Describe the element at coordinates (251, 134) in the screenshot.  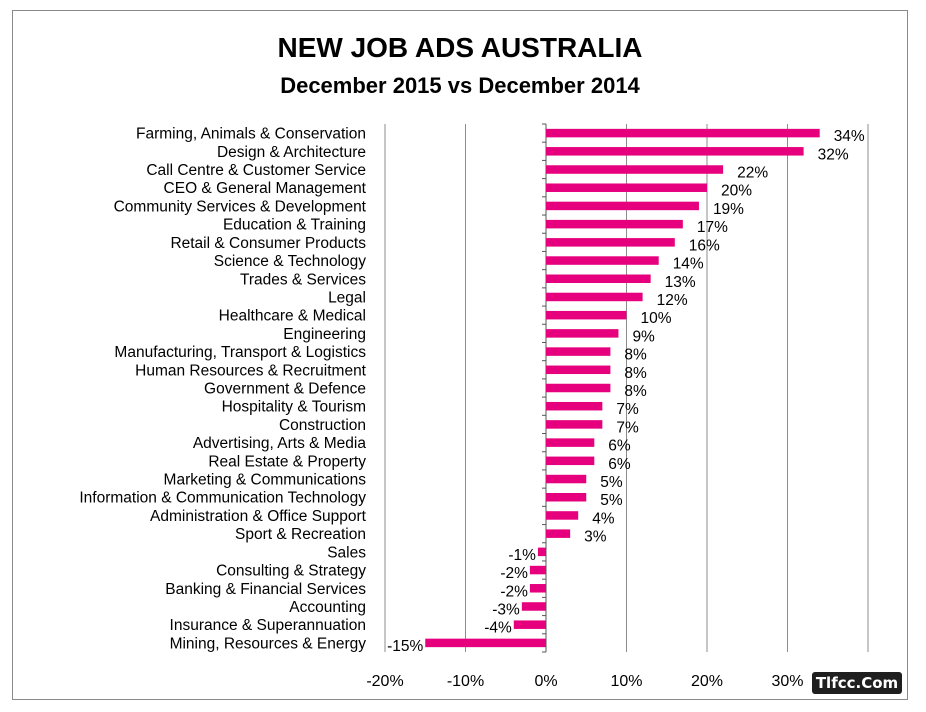
I see `category-label: Farming, Animals & Conservation` at that location.